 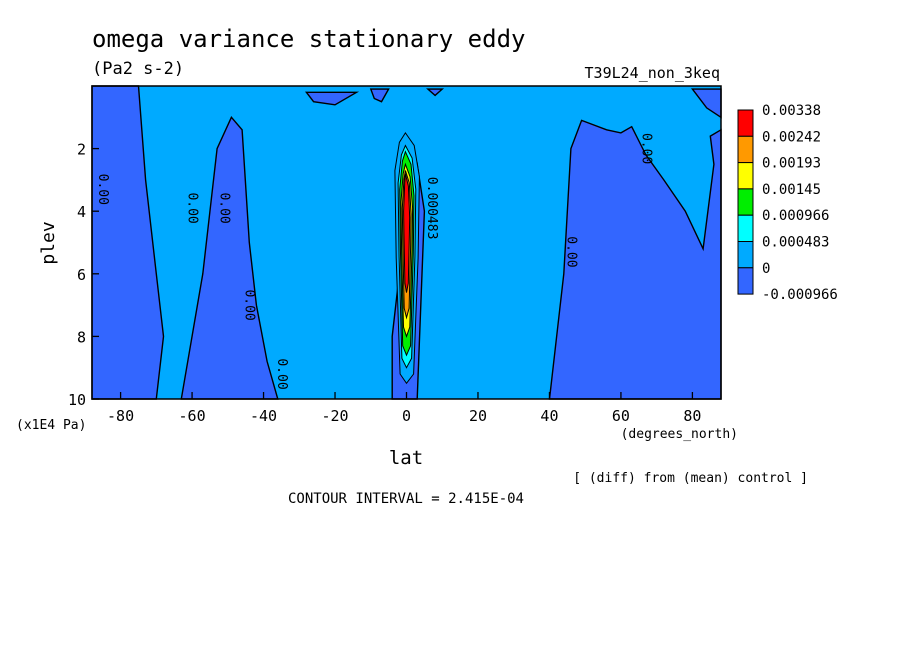 What do you see at coordinates (791, 111) in the screenshot?
I see `legend-label: 0.00338` at bounding box center [791, 111].